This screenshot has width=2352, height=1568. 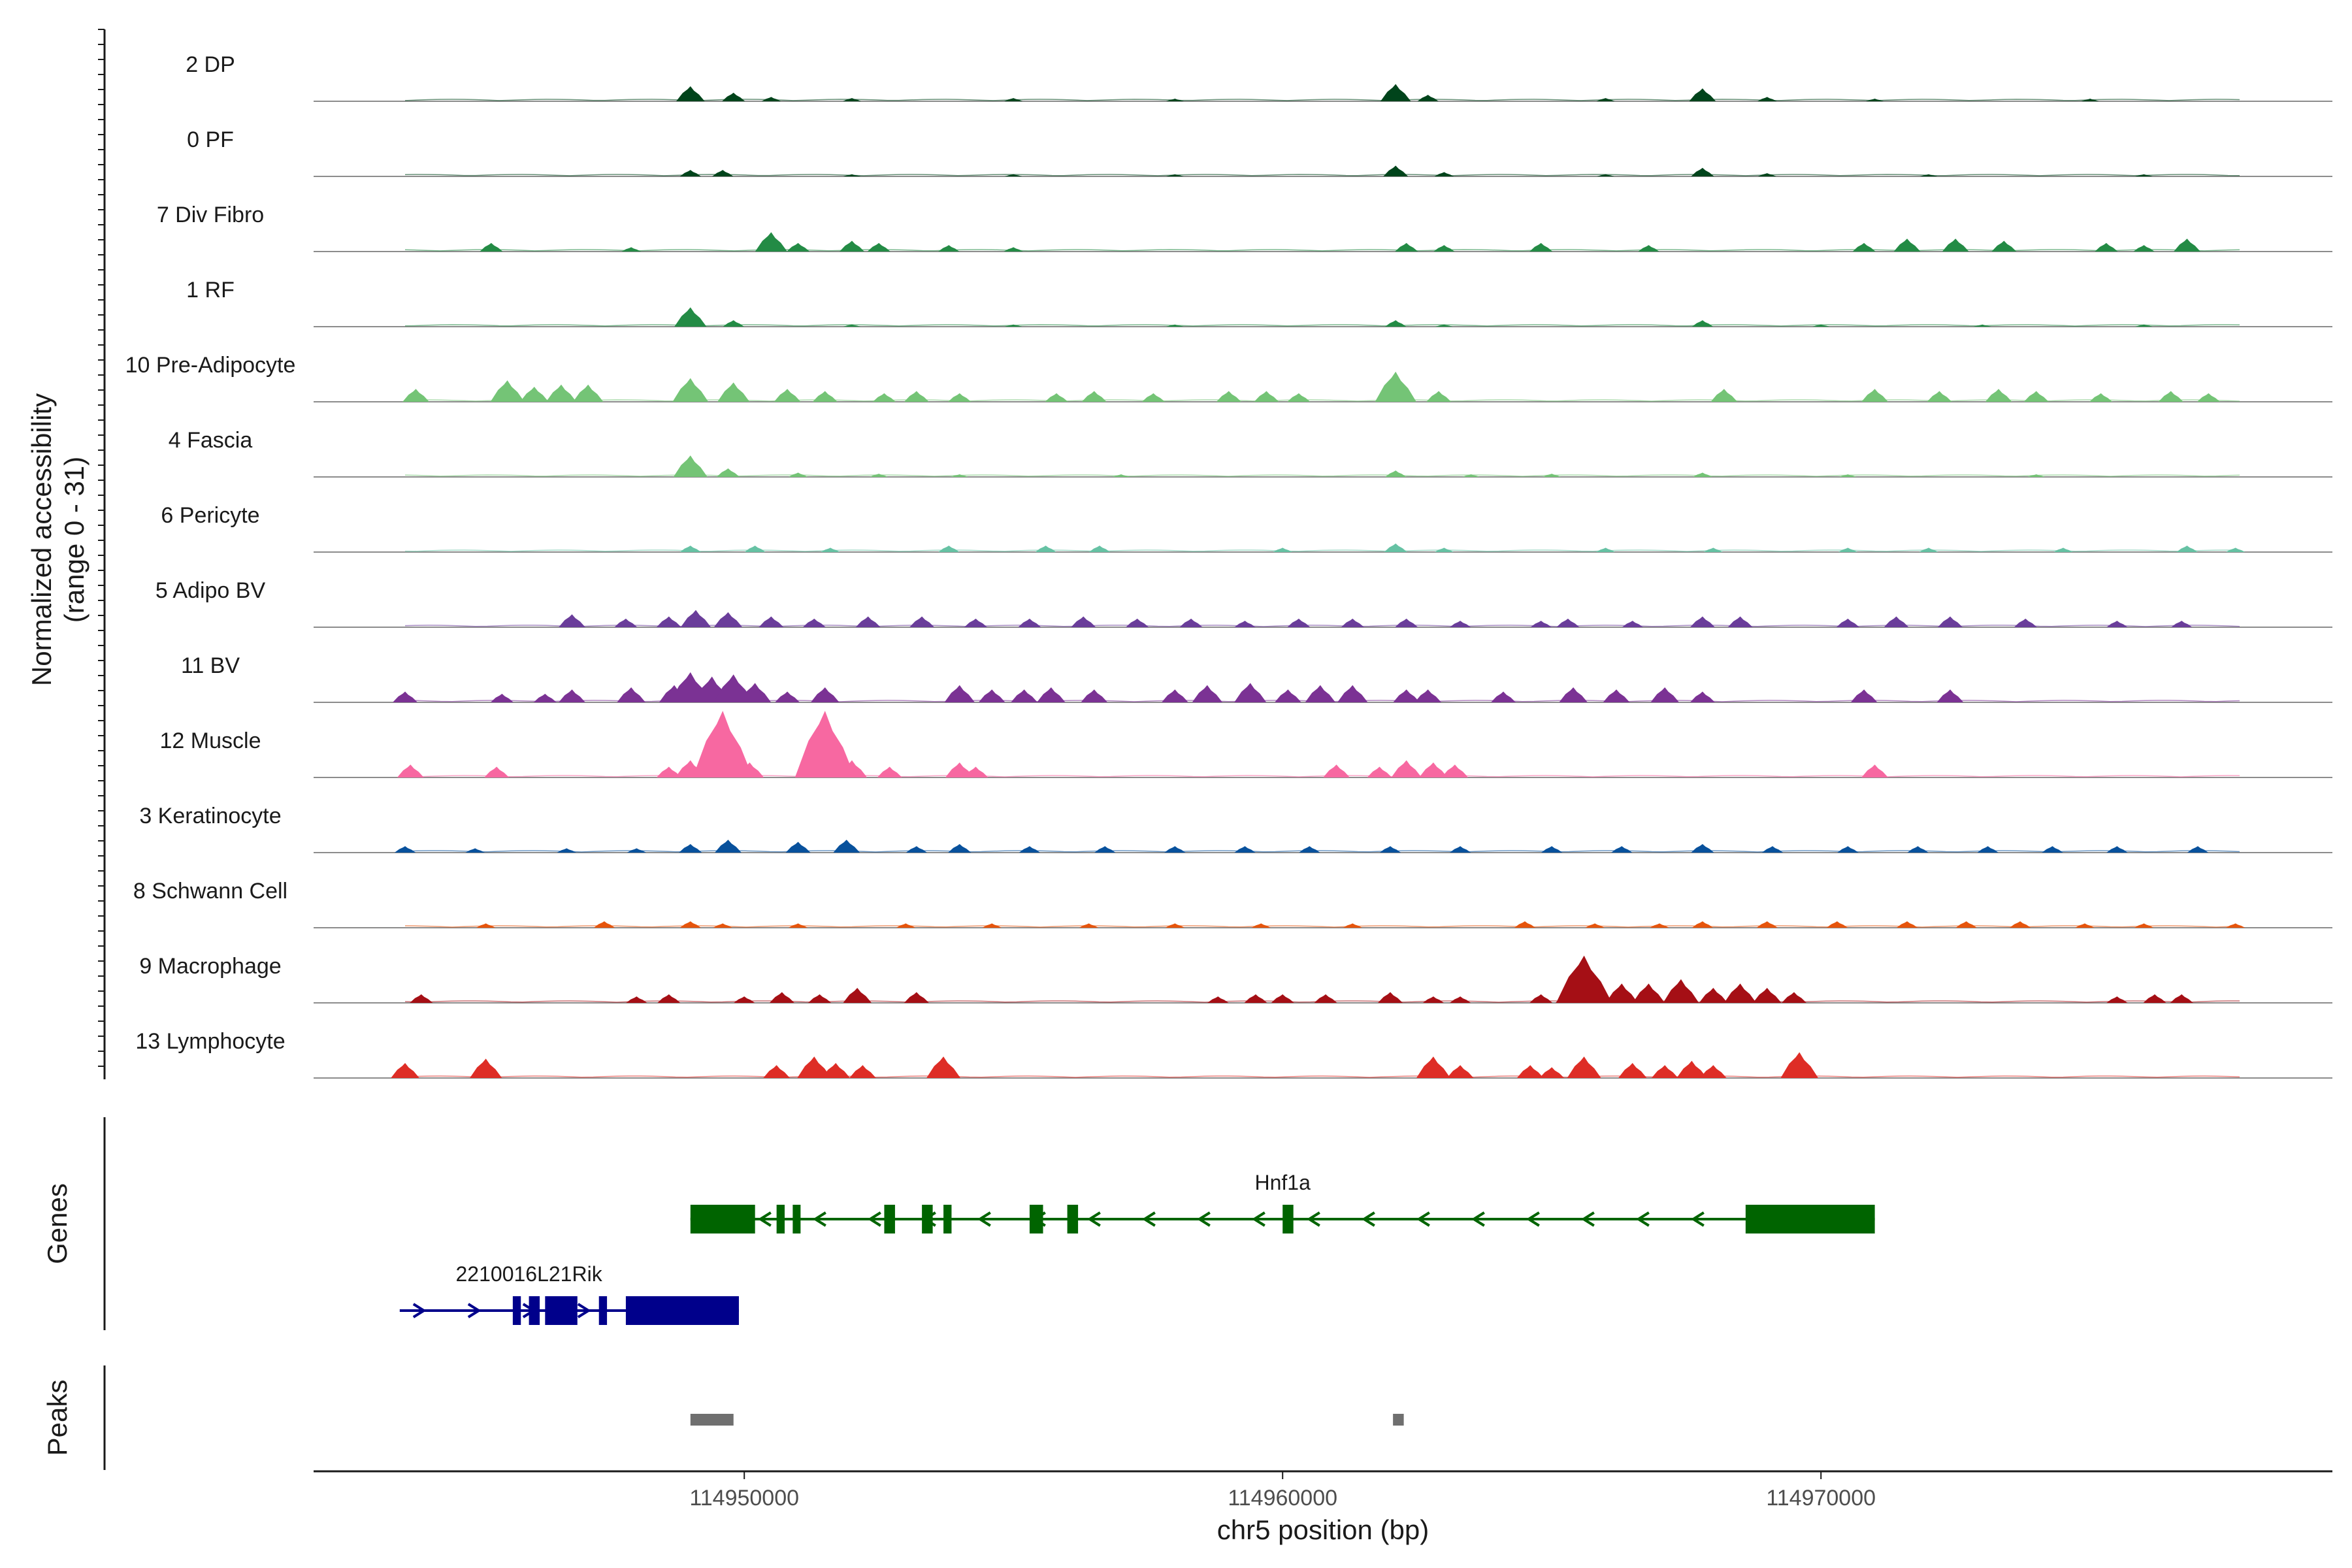 What do you see at coordinates (210, 64) in the screenshot?
I see `track-label: 2 DP` at bounding box center [210, 64].